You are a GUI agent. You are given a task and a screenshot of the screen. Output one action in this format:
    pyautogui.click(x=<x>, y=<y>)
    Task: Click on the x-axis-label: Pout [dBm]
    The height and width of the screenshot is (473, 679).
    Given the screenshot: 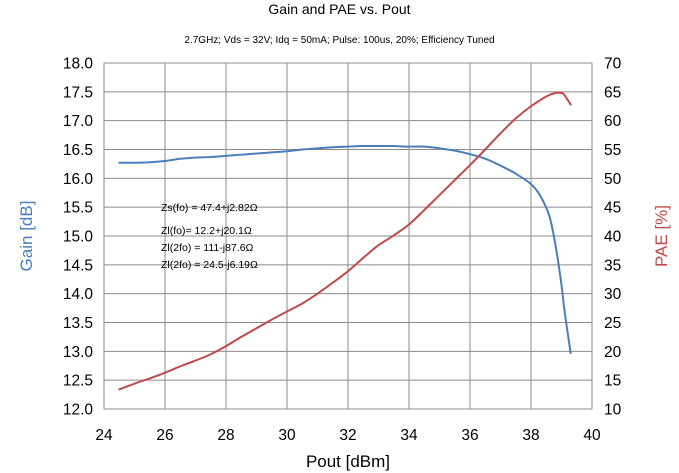 What is the action you would take?
    pyautogui.click(x=348, y=461)
    